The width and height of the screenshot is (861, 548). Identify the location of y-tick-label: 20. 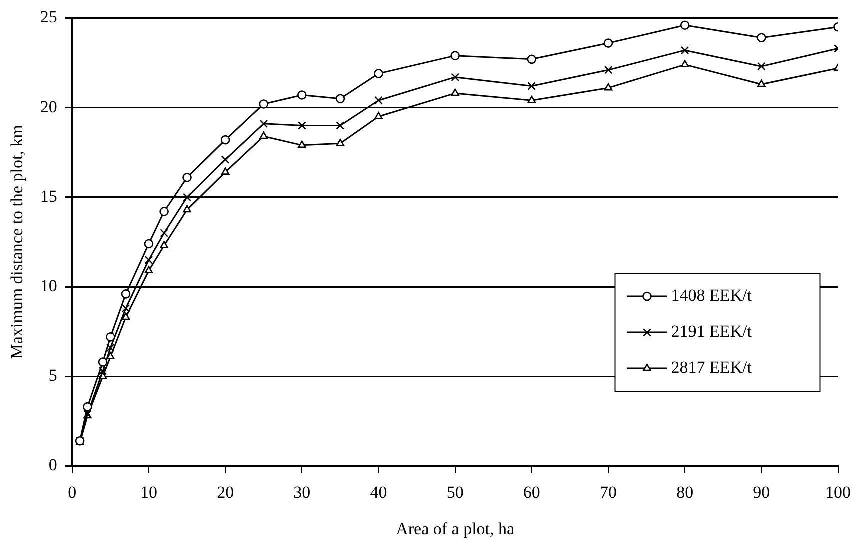
(49, 106).